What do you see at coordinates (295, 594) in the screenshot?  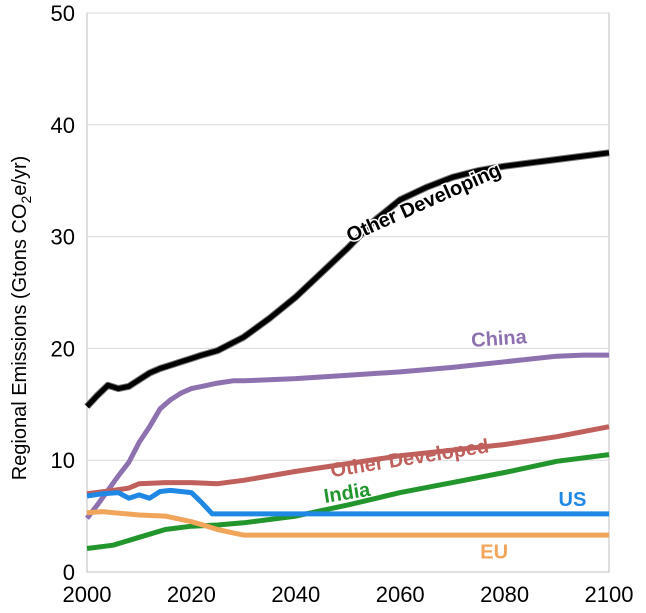 I see `x-tick-label: 2040` at bounding box center [295, 594].